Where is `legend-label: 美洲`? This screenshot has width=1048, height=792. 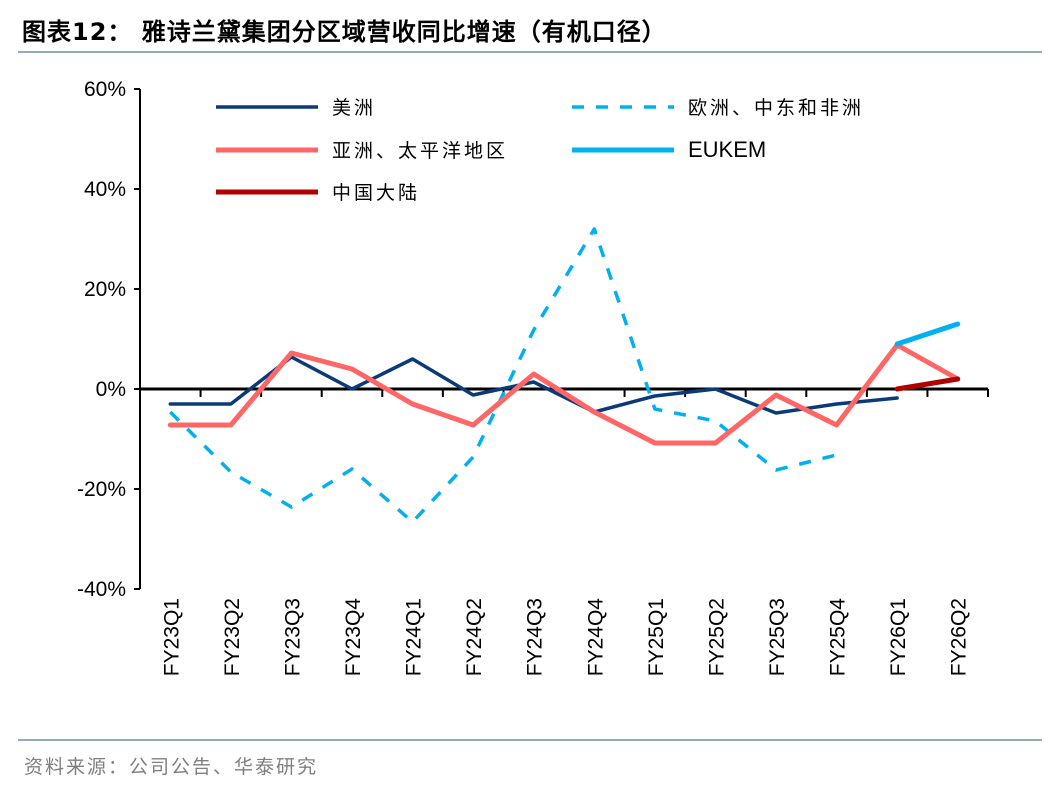 legend-label: 美洲 is located at coordinates (354, 108).